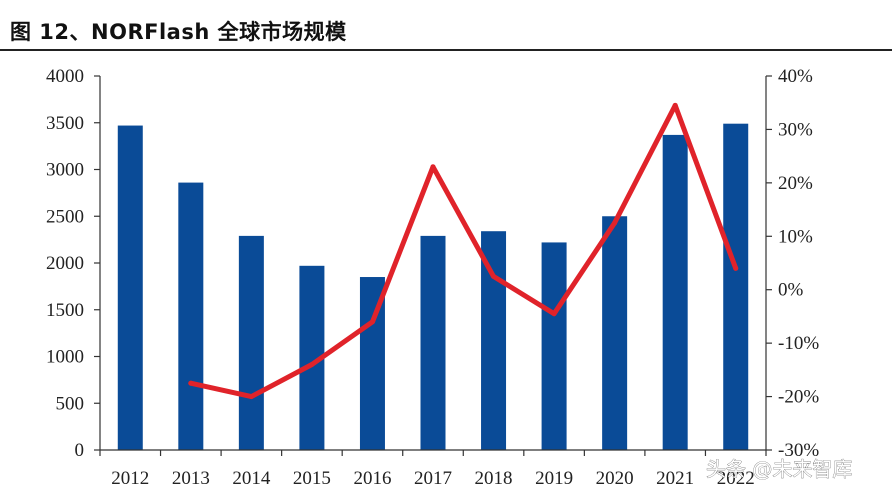  Describe the element at coordinates (615, 223) in the screenshot. I see `growth-point-2020` at that location.